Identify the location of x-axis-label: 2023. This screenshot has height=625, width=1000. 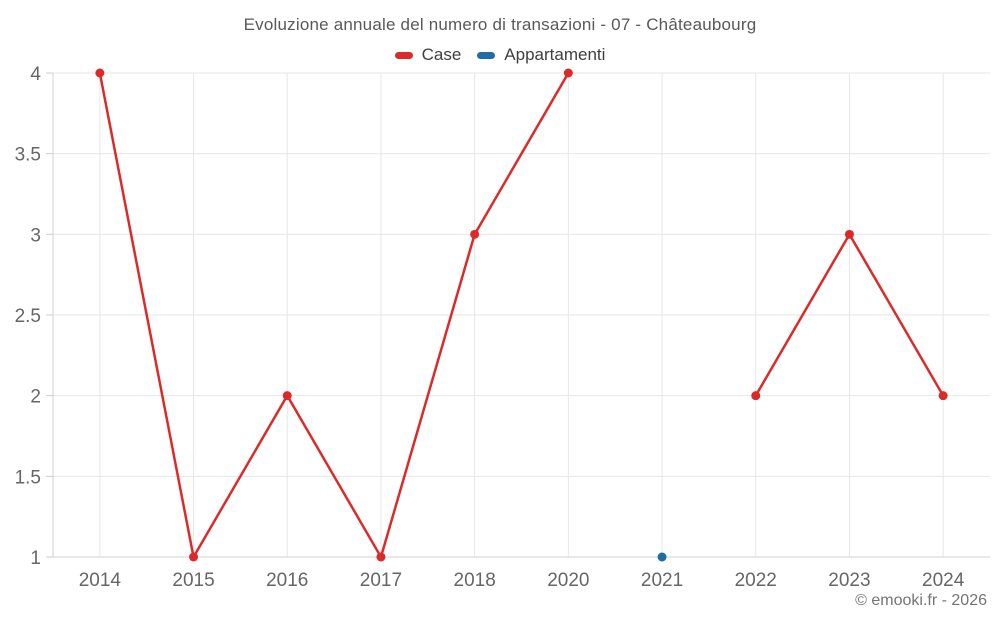
(849, 580).